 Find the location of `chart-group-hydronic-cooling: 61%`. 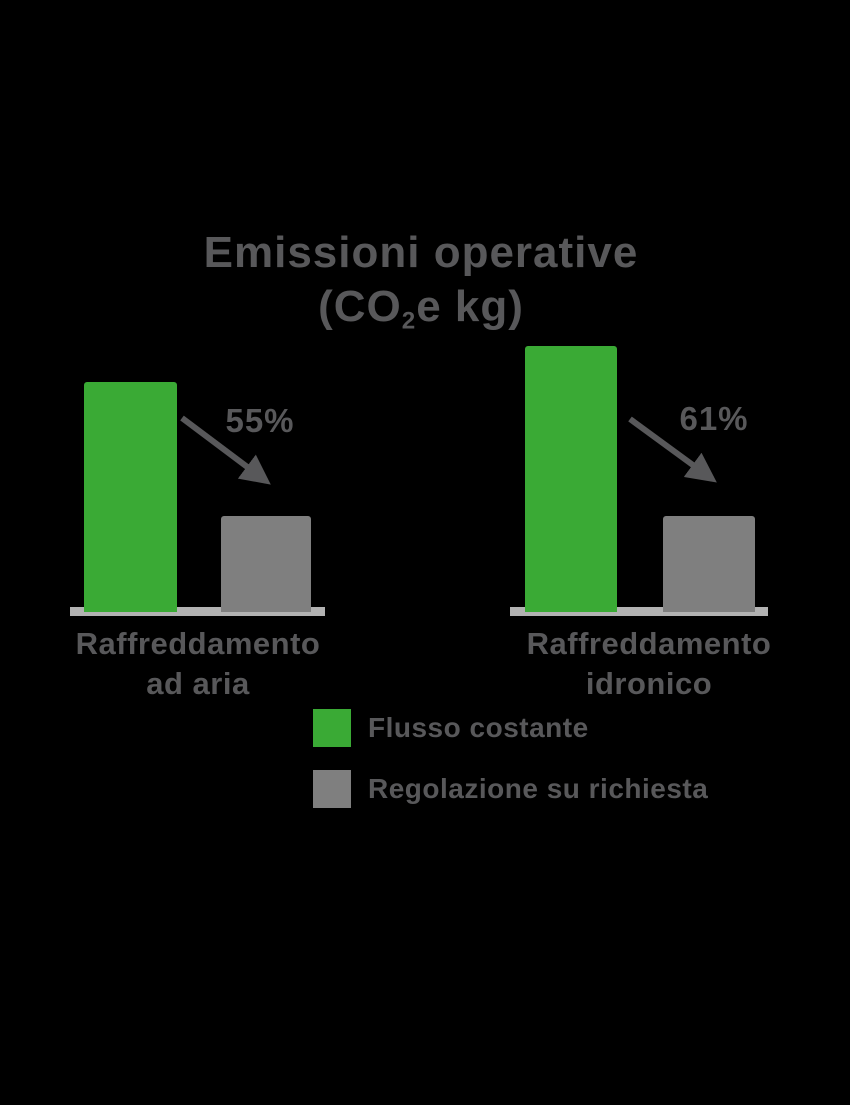

chart-group-hydronic-cooling: 61% is located at coordinates (645, 473).